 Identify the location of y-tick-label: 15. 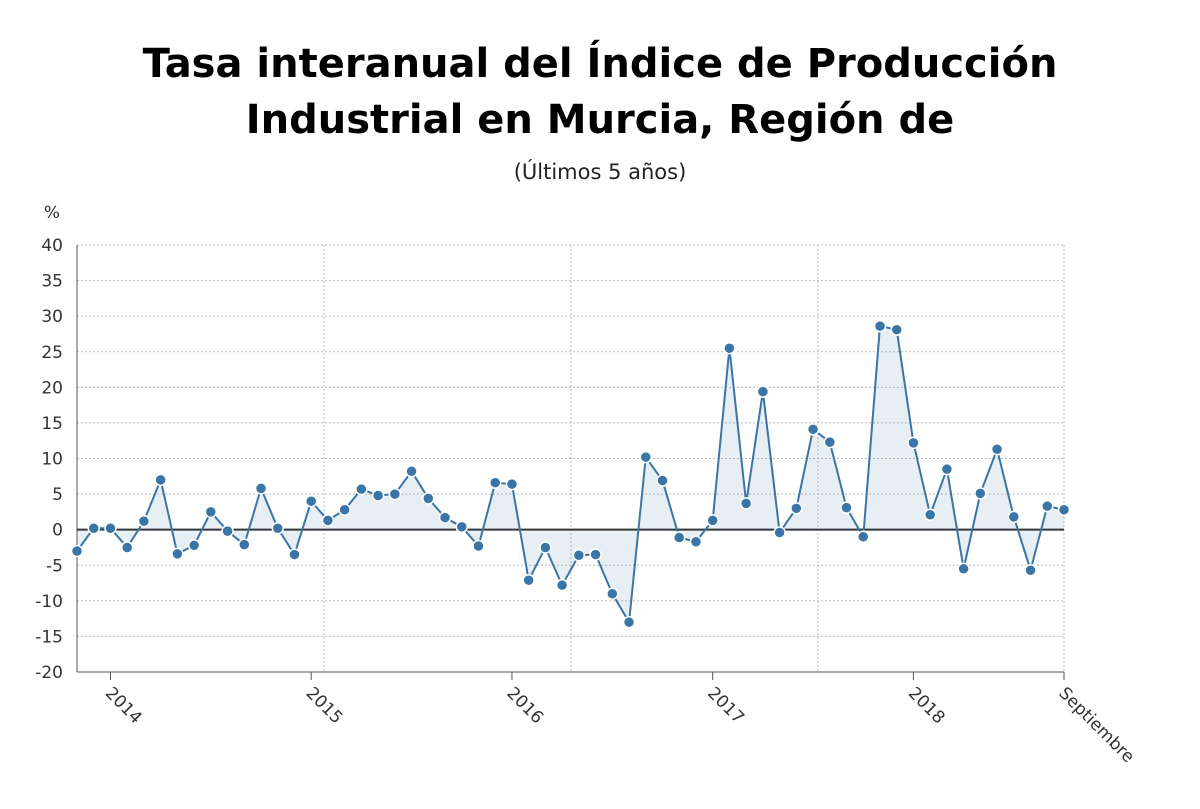
(52, 424).